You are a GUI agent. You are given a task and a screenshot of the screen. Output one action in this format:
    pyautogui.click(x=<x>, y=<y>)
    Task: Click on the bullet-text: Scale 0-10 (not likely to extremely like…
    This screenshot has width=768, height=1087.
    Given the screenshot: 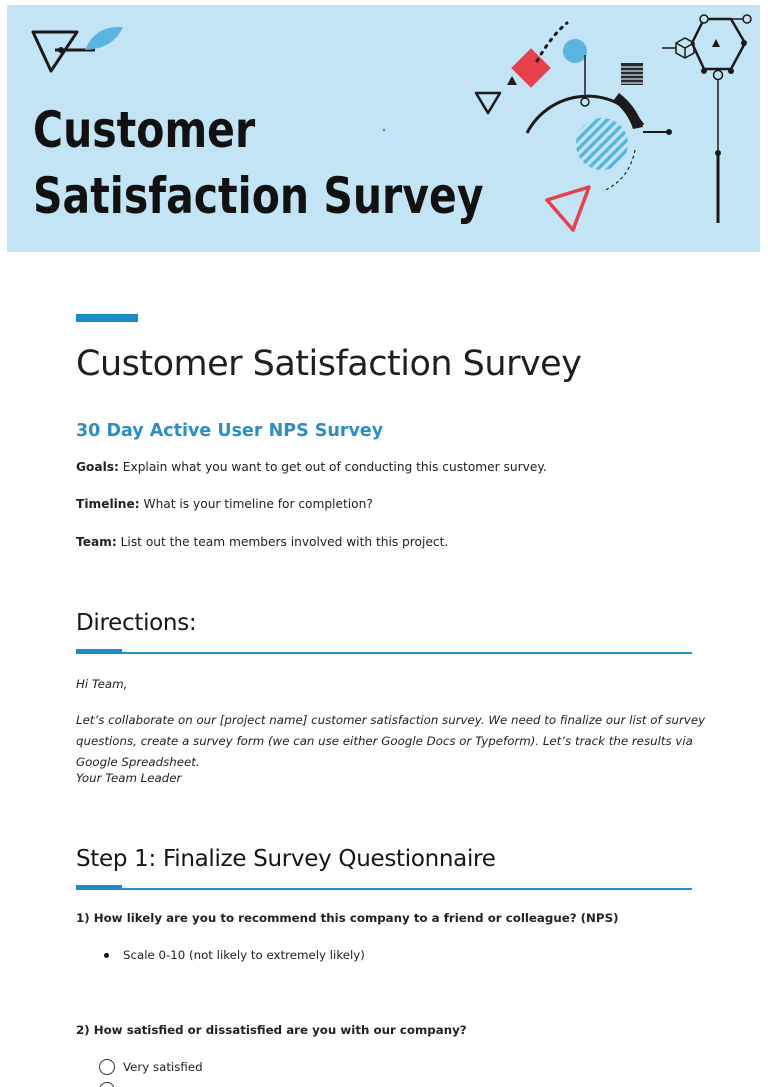 What is the action you would take?
    pyautogui.click(x=244, y=955)
    